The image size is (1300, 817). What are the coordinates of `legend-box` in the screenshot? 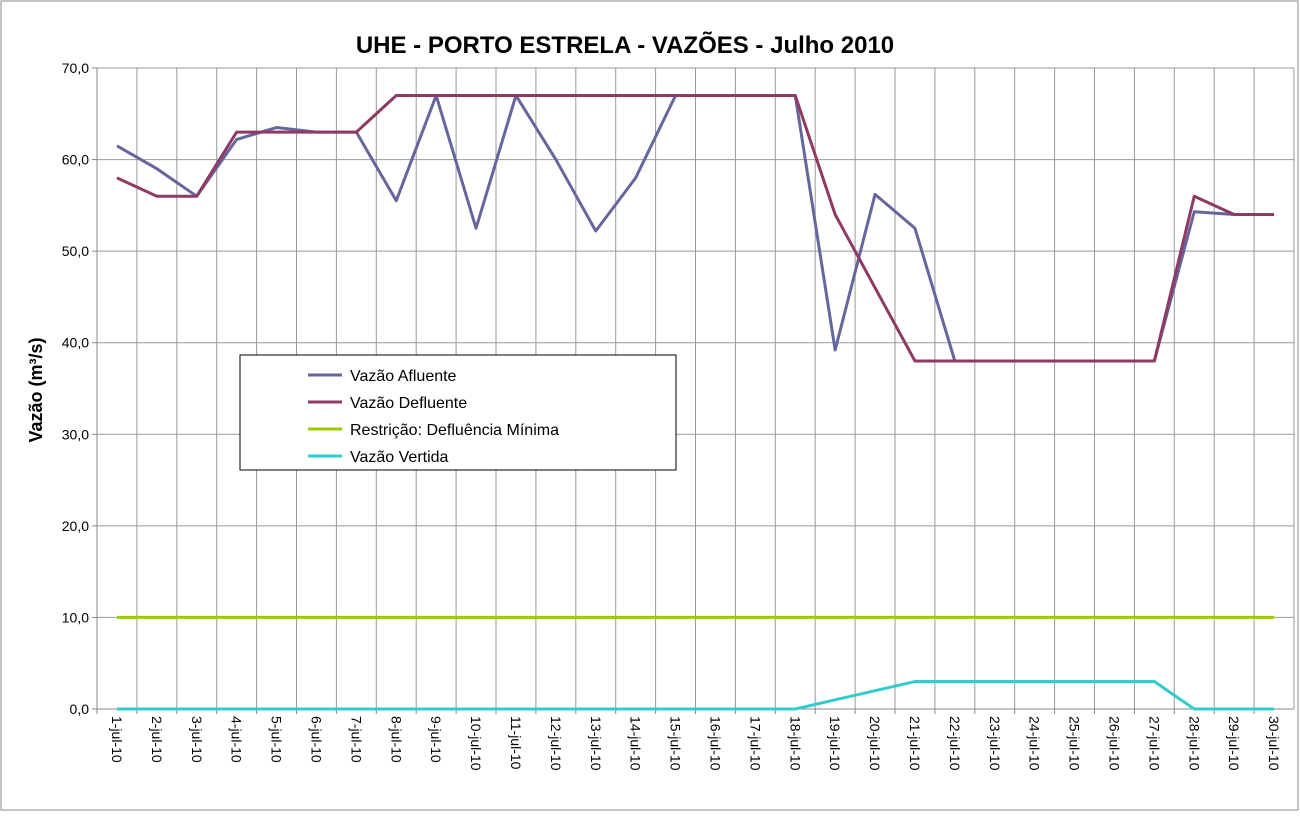 It's located at (458, 412).